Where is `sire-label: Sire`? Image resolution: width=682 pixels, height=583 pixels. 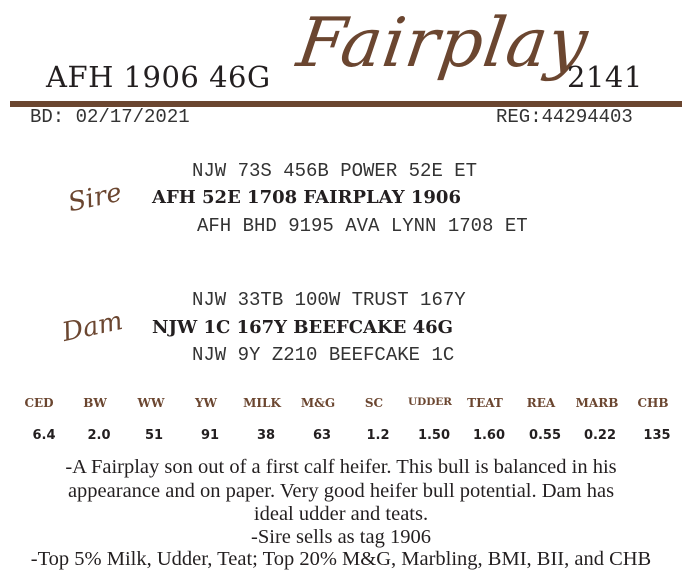
sire-label: Sire is located at coordinates (95, 198).